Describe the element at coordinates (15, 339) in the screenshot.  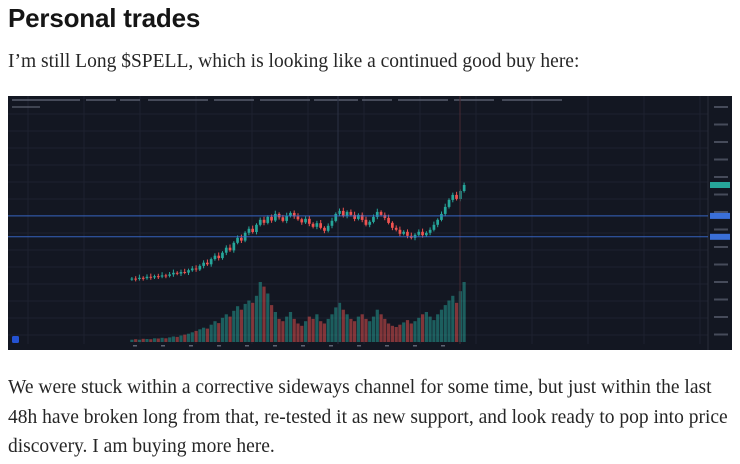
I see `chart-logo-icon` at that location.